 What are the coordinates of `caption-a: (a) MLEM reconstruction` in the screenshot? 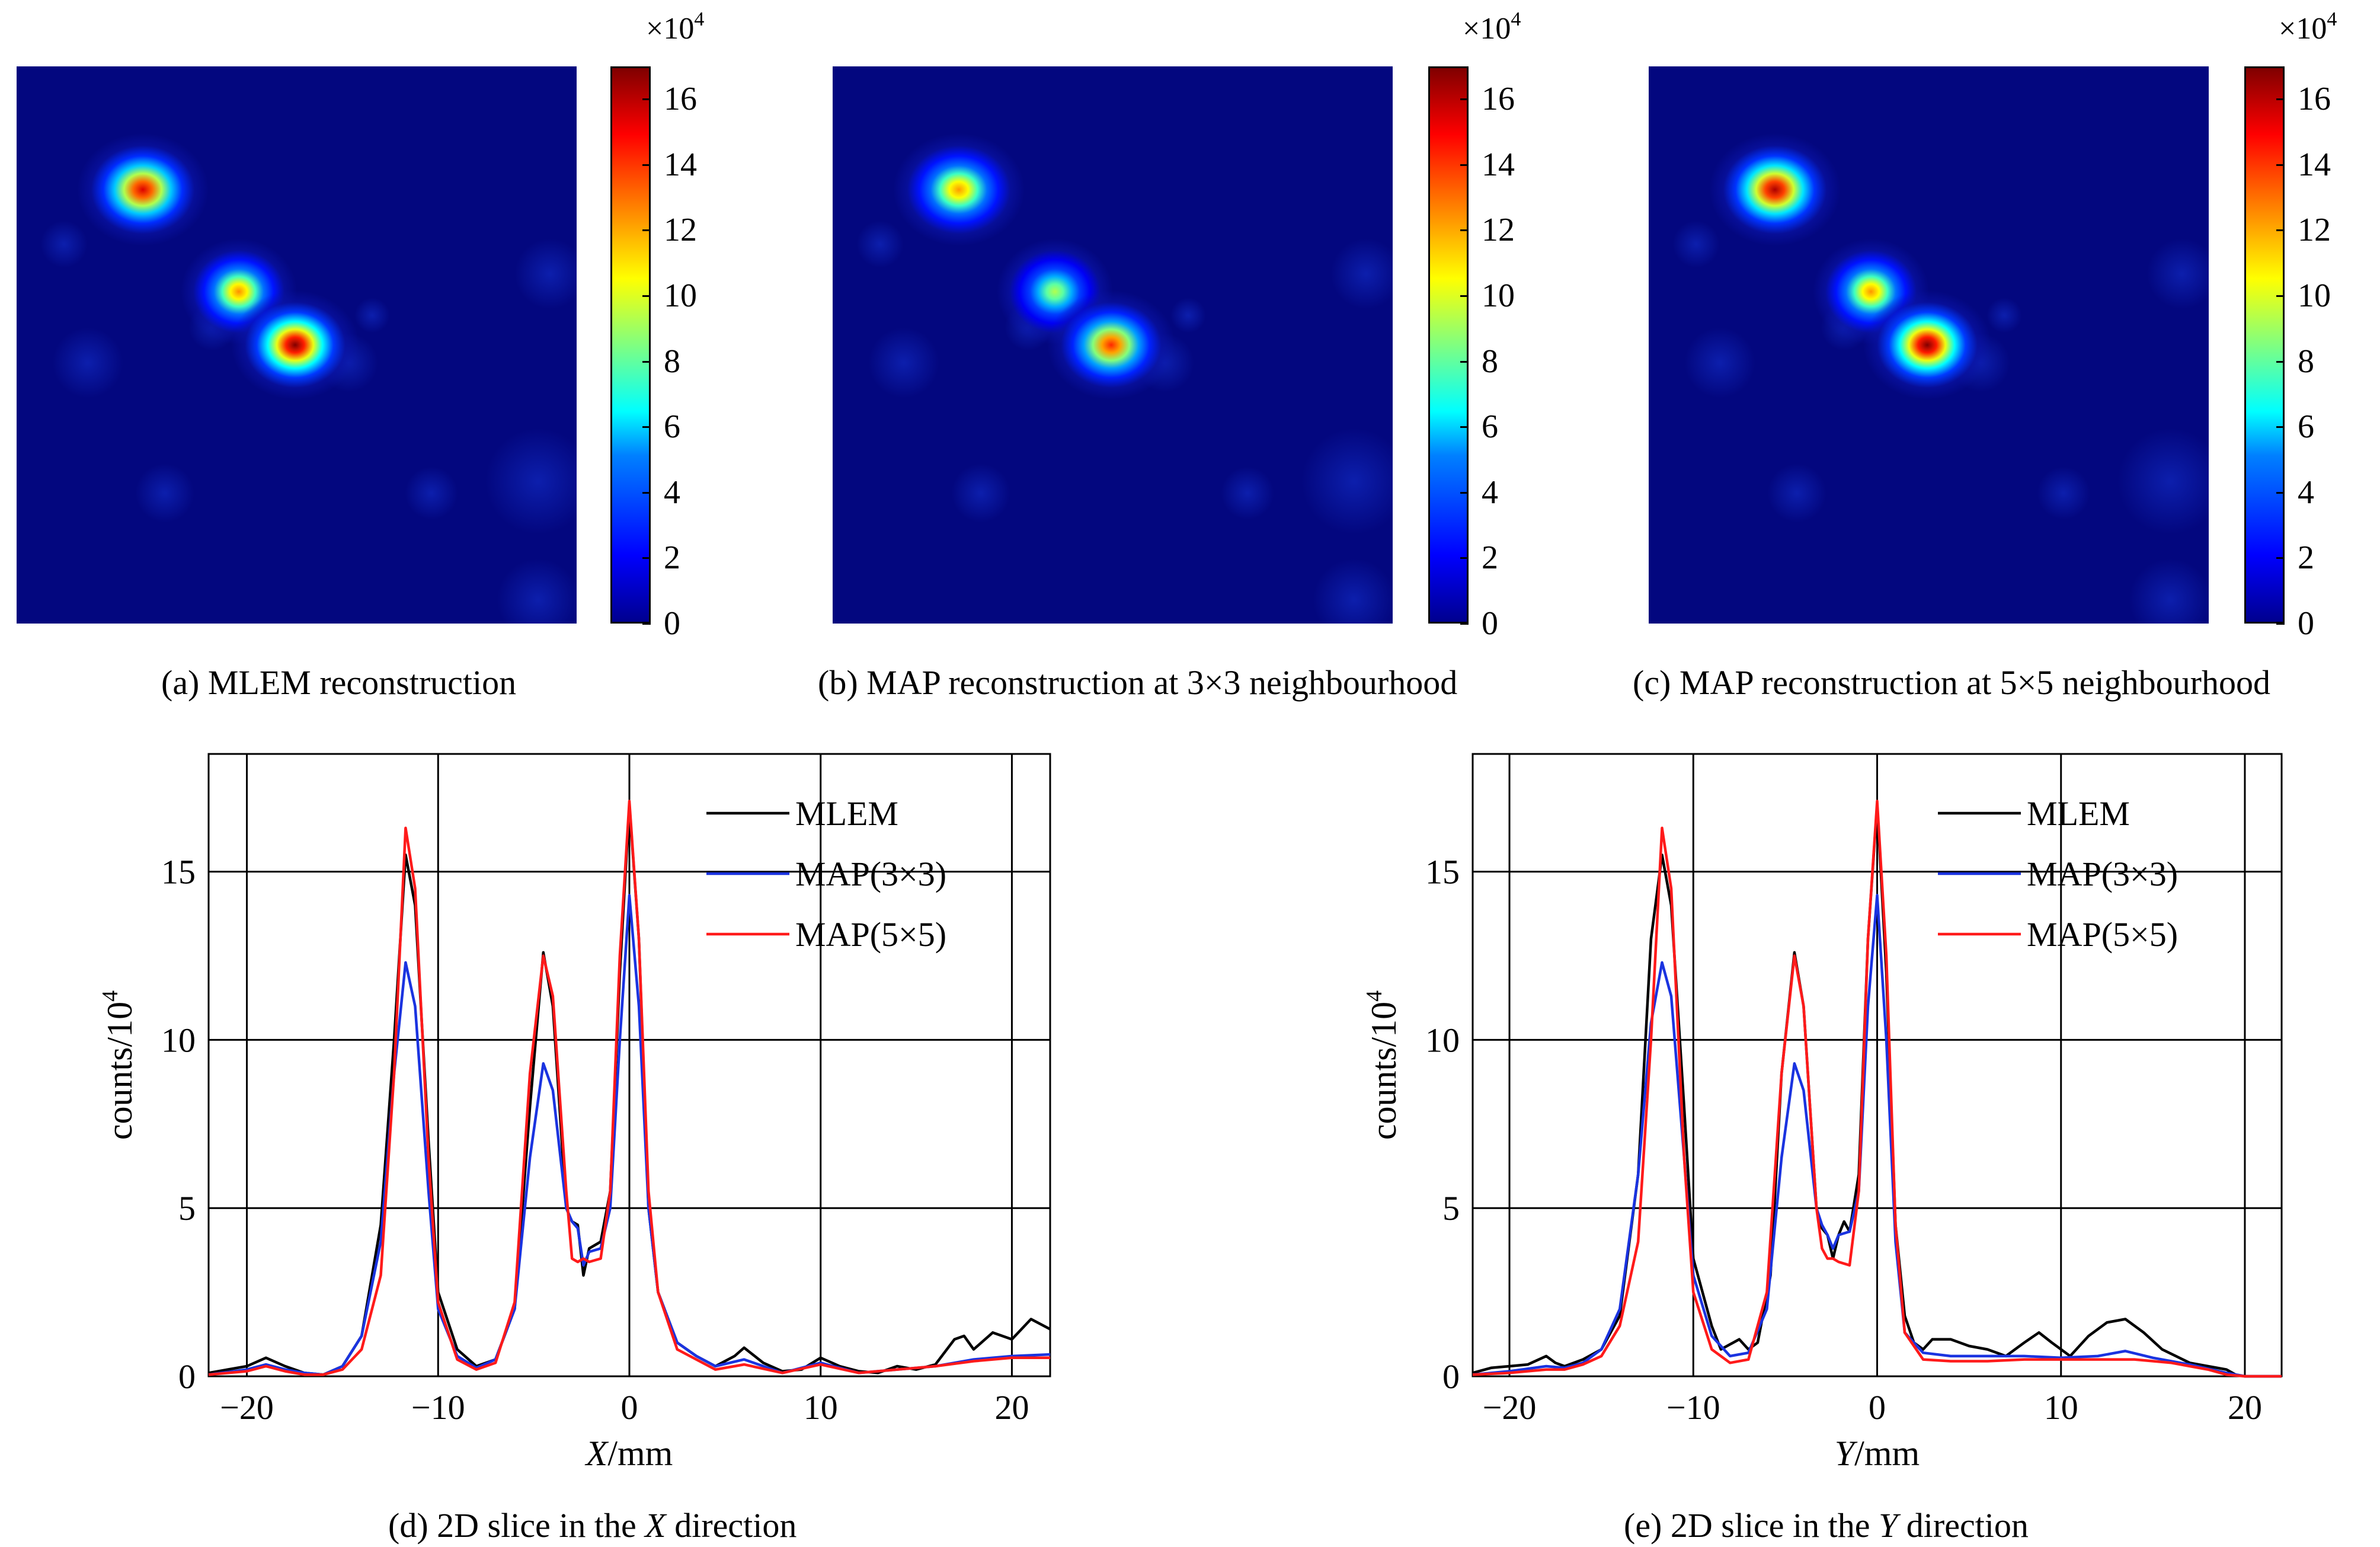 It's located at (339, 683).